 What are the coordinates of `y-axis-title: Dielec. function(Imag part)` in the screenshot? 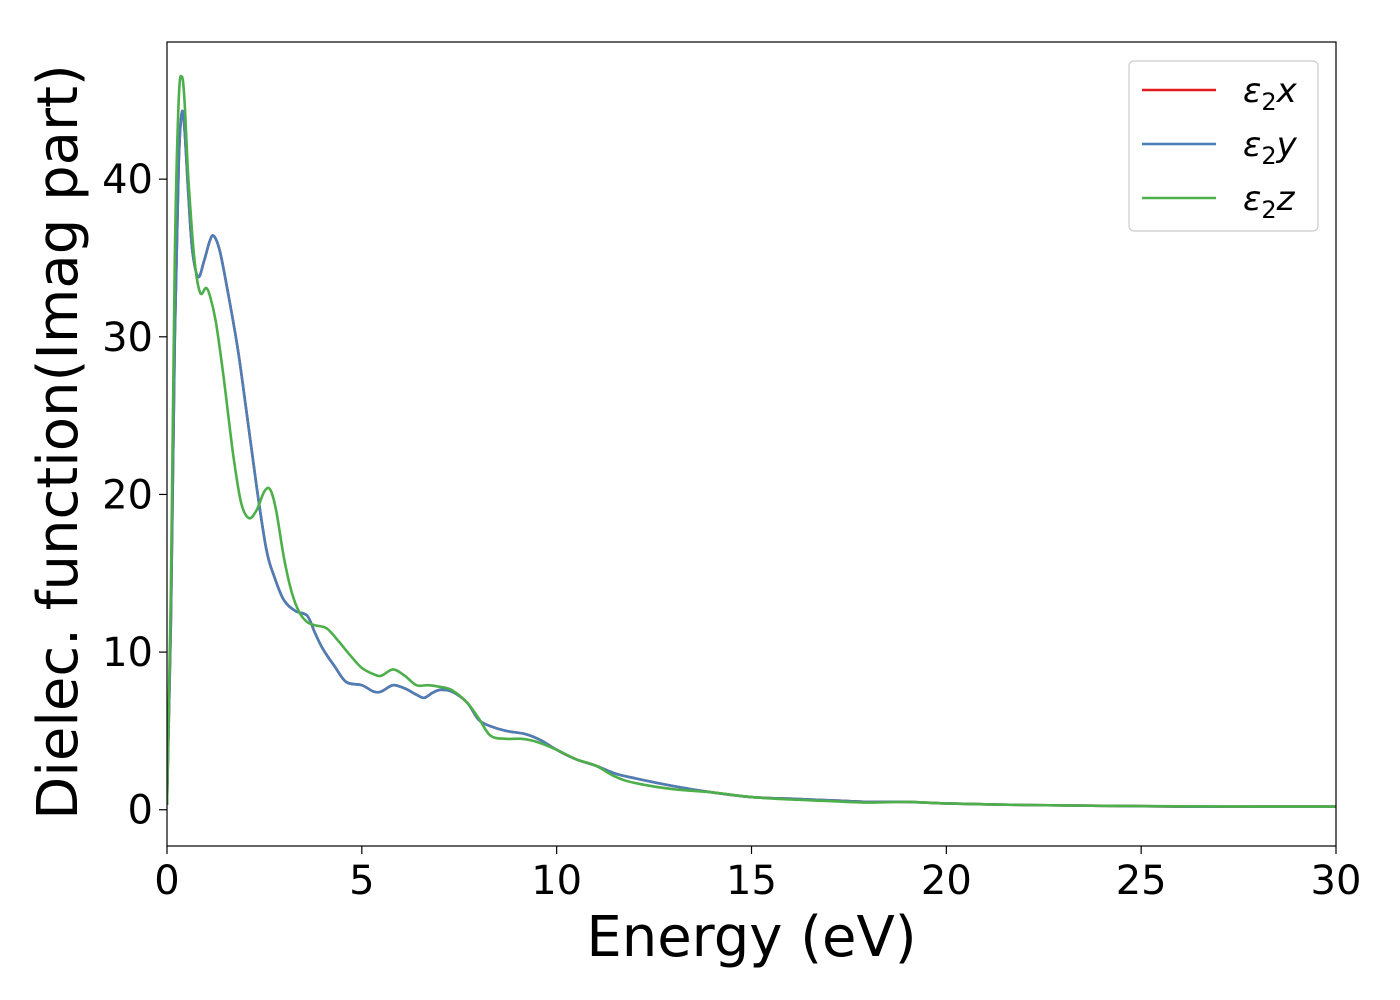 It's located at (58, 442).